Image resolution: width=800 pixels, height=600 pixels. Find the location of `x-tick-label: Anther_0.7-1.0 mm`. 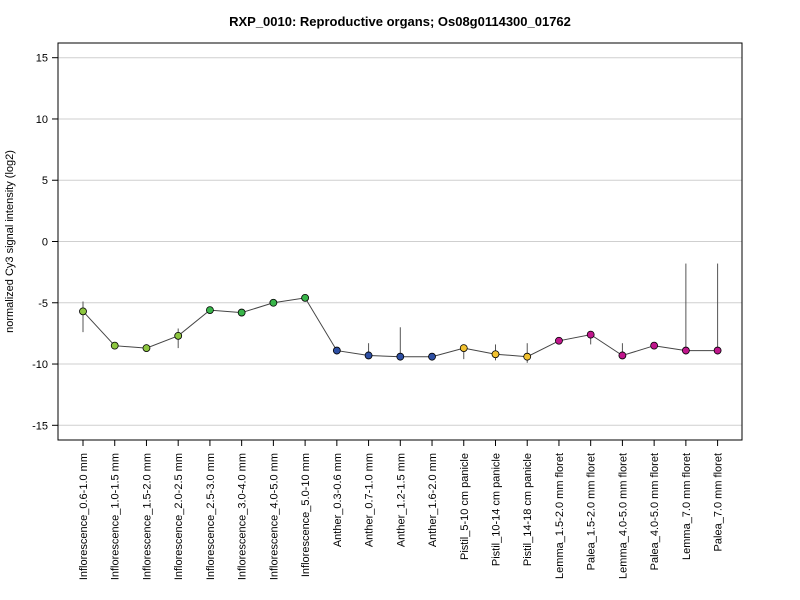

x-tick-label: Anther_0.7-1.0 mm is located at coordinates (370, 500).